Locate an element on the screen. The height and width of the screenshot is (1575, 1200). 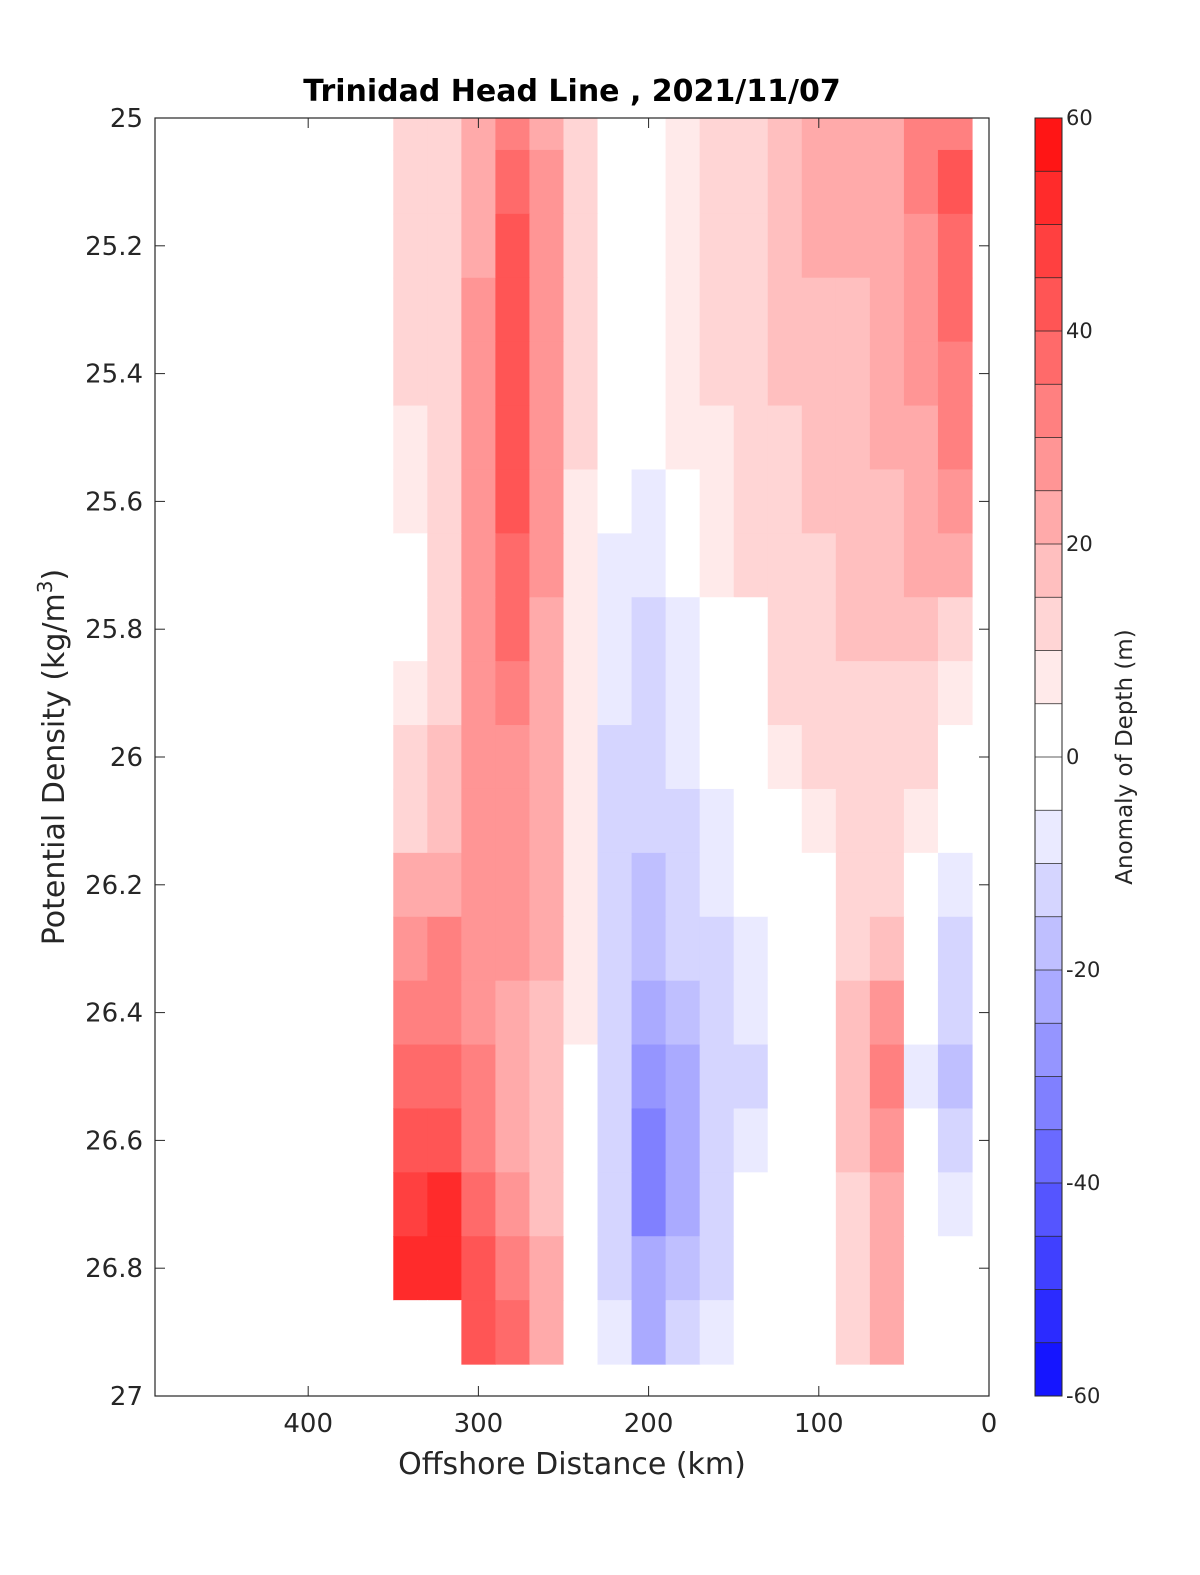
y-tick-label: 26.8 is located at coordinates (114, 1269).